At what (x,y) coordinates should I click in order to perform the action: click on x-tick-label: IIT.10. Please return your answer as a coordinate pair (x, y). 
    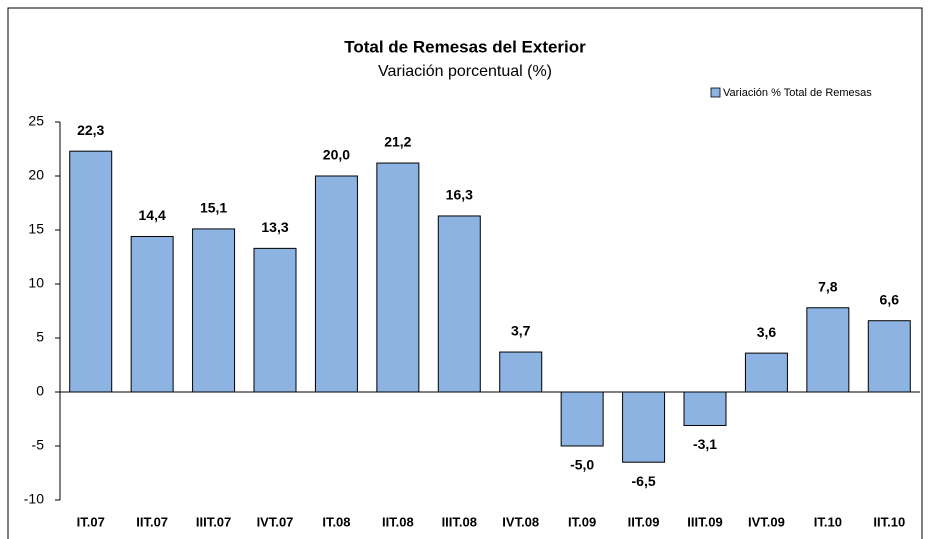
    Looking at the image, I should click on (889, 521).